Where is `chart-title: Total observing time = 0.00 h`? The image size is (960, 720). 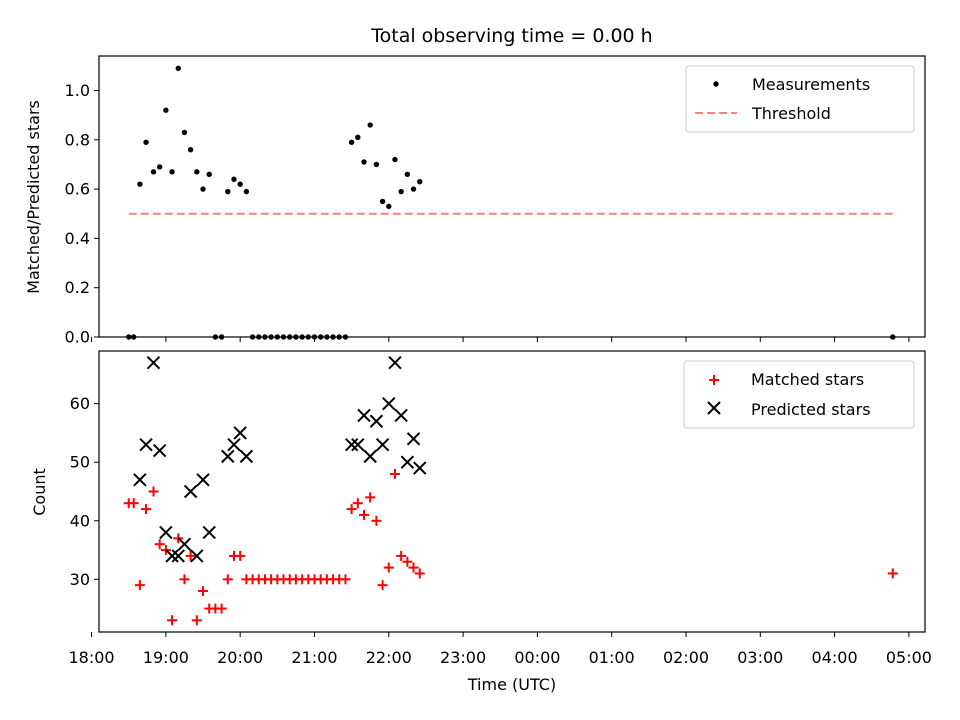 chart-title: Total observing time = 0.00 h is located at coordinates (511, 36).